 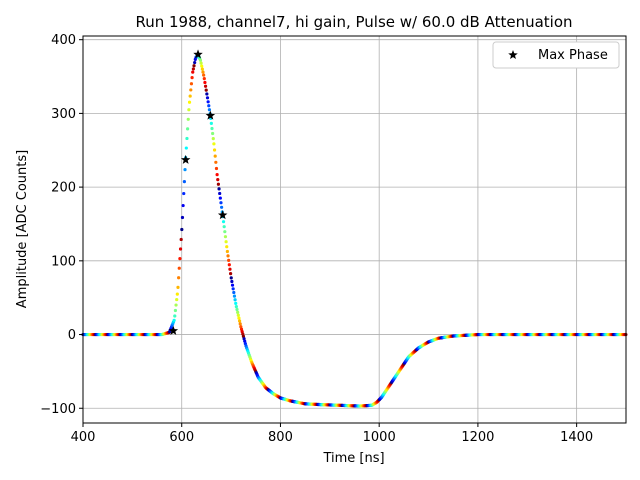 I want to click on legend-label: Max Phase, so click(x=573, y=55).